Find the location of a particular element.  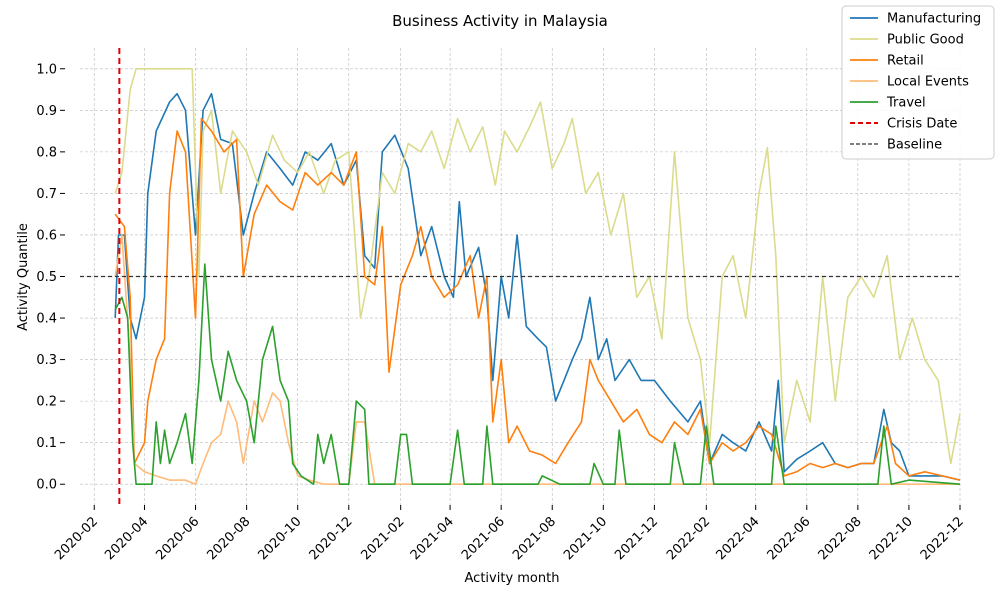

x-tick-label: 2021-08 is located at coordinates (534, 538).